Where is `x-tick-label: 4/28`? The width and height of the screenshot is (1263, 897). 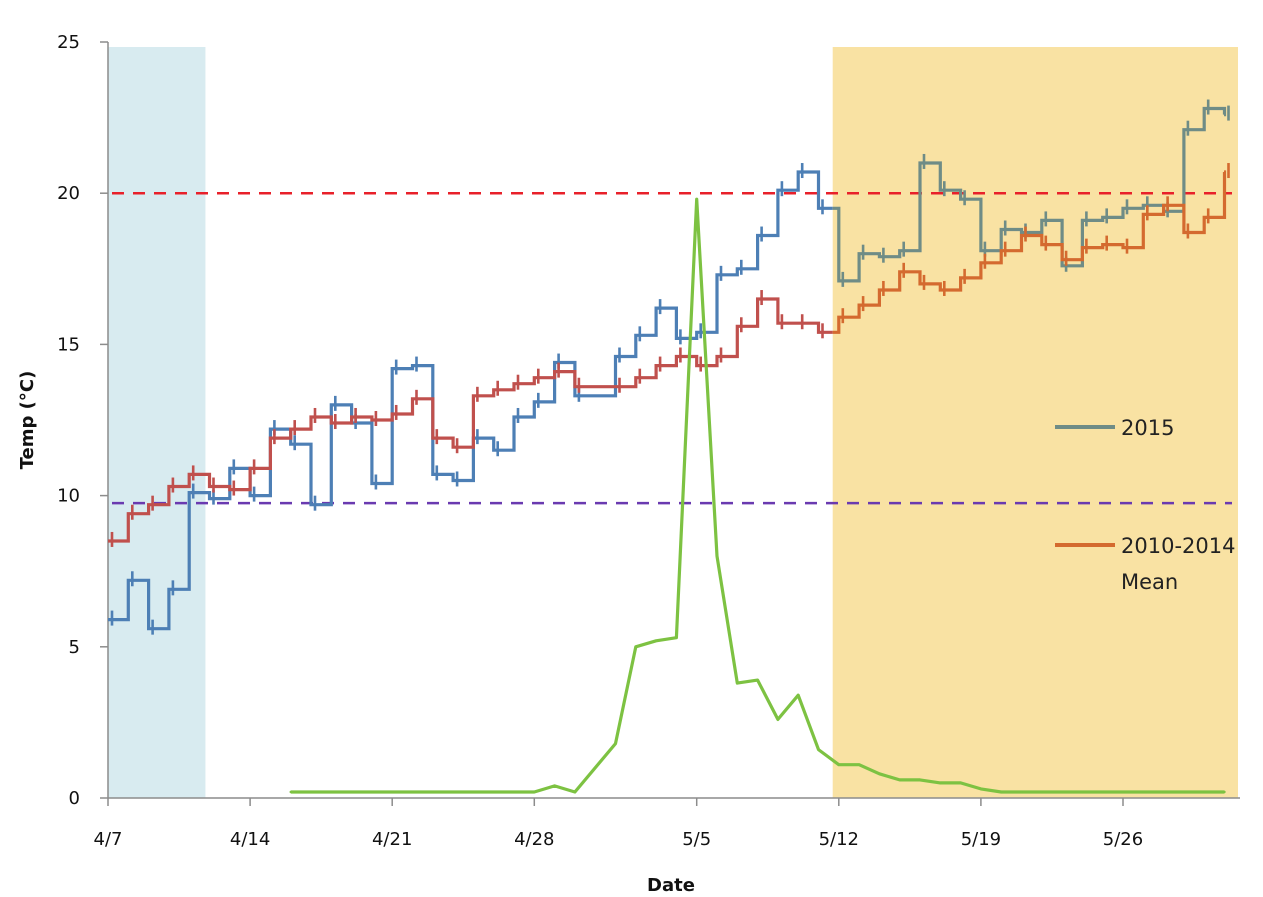
x-tick-label: 4/28 is located at coordinates (534, 839).